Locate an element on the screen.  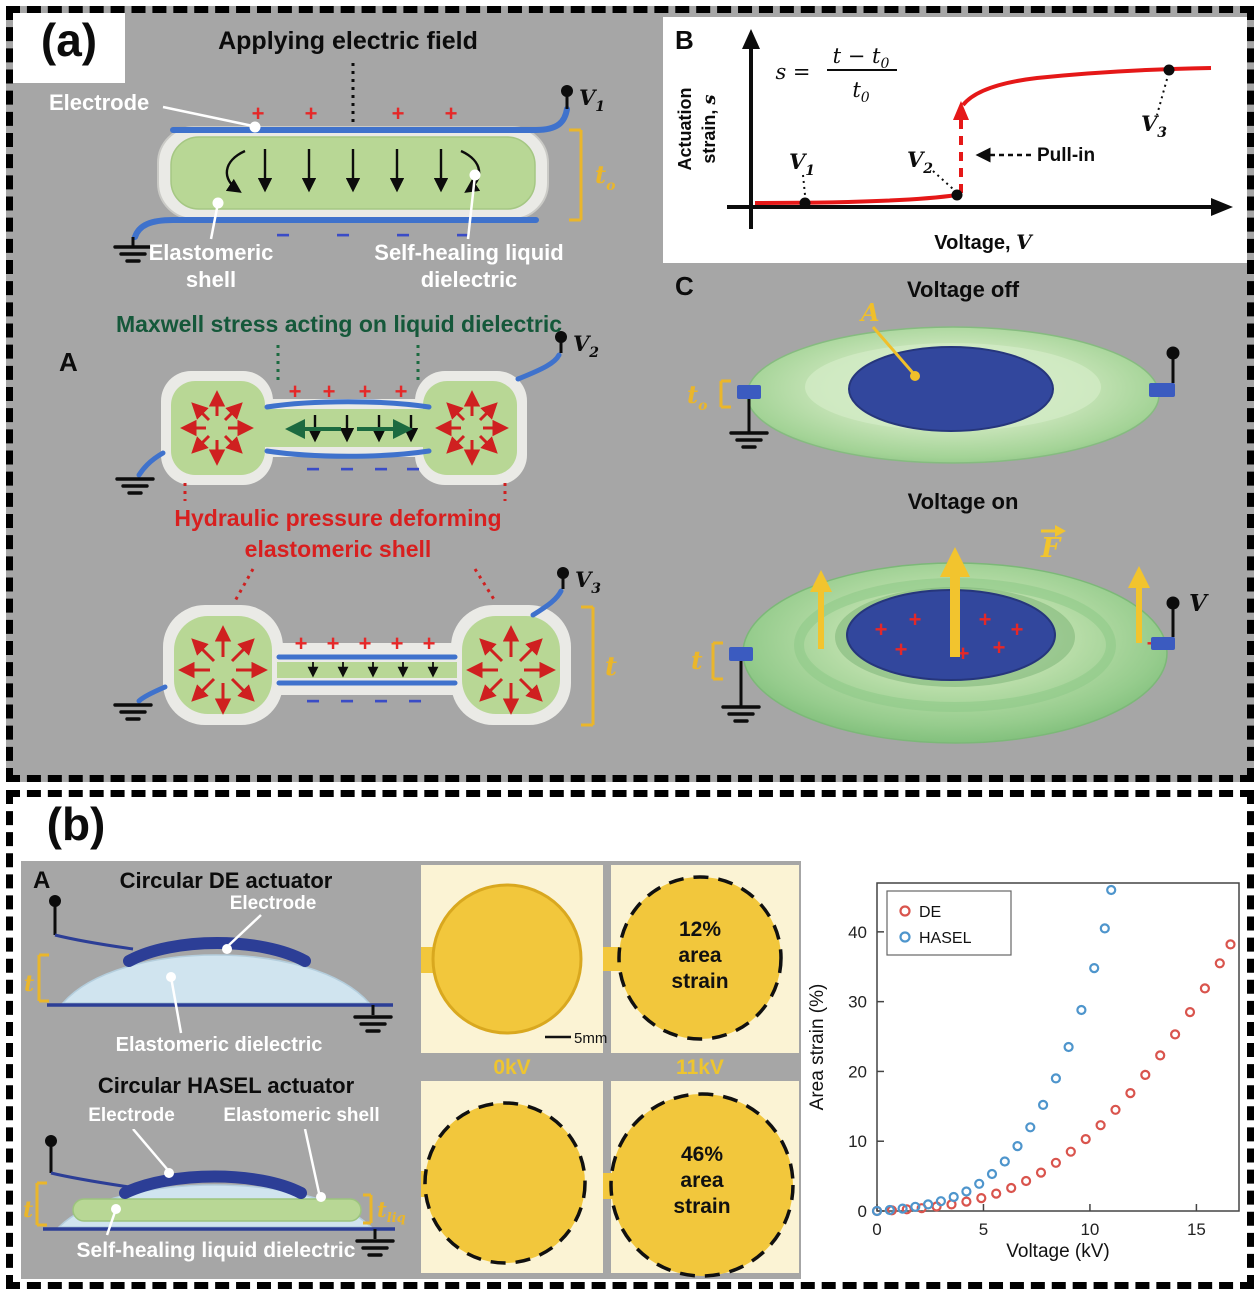
photo-hasel-11kv: 46% area strain is located at coordinates (699, 1185).